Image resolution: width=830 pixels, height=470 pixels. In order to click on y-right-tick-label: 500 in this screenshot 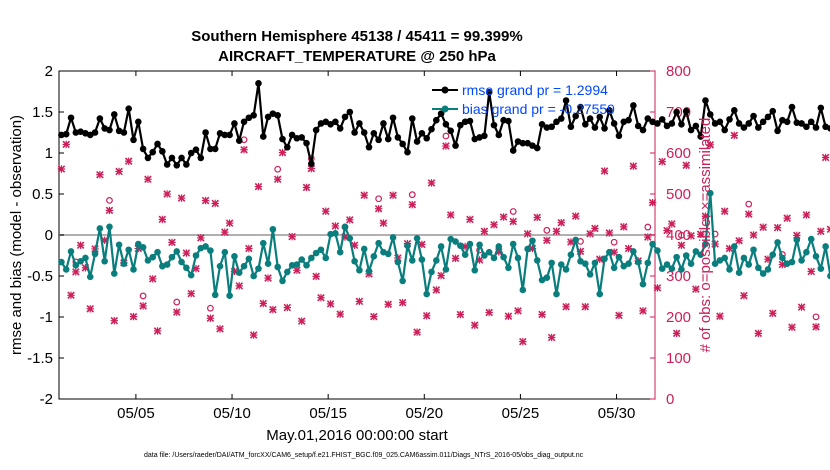, I will do `click(678, 194)`.